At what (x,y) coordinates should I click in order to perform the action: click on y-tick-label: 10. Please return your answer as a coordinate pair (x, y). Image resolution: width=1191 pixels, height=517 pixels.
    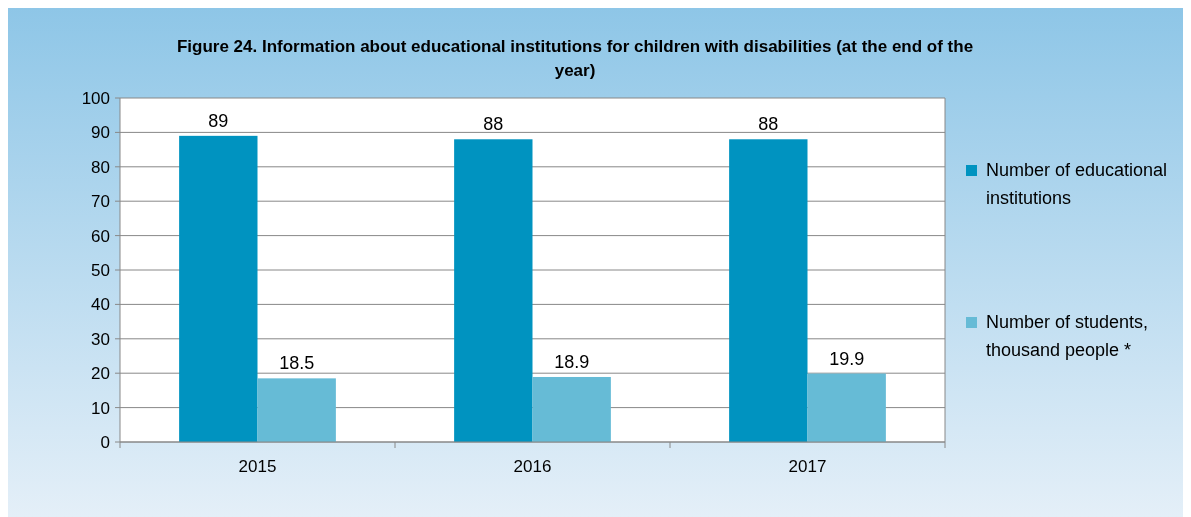
    Looking at the image, I should click on (100, 408).